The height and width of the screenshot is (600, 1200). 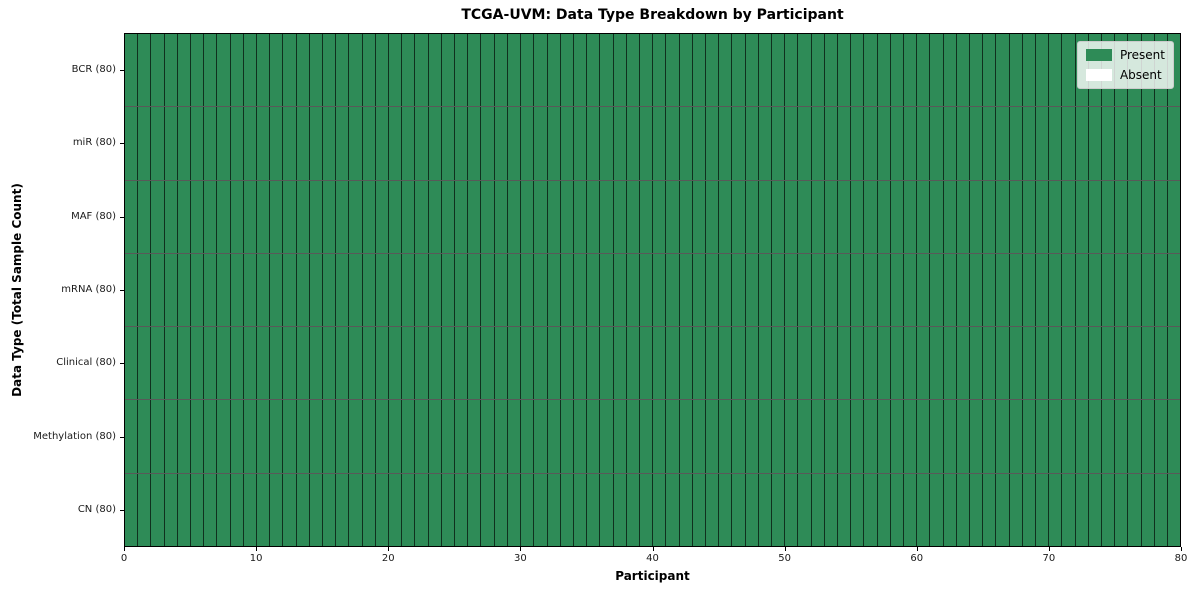 What do you see at coordinates (256, 558) in the screenshot?
I see `x-tick-label: 10` at bounding box center [256, 558].